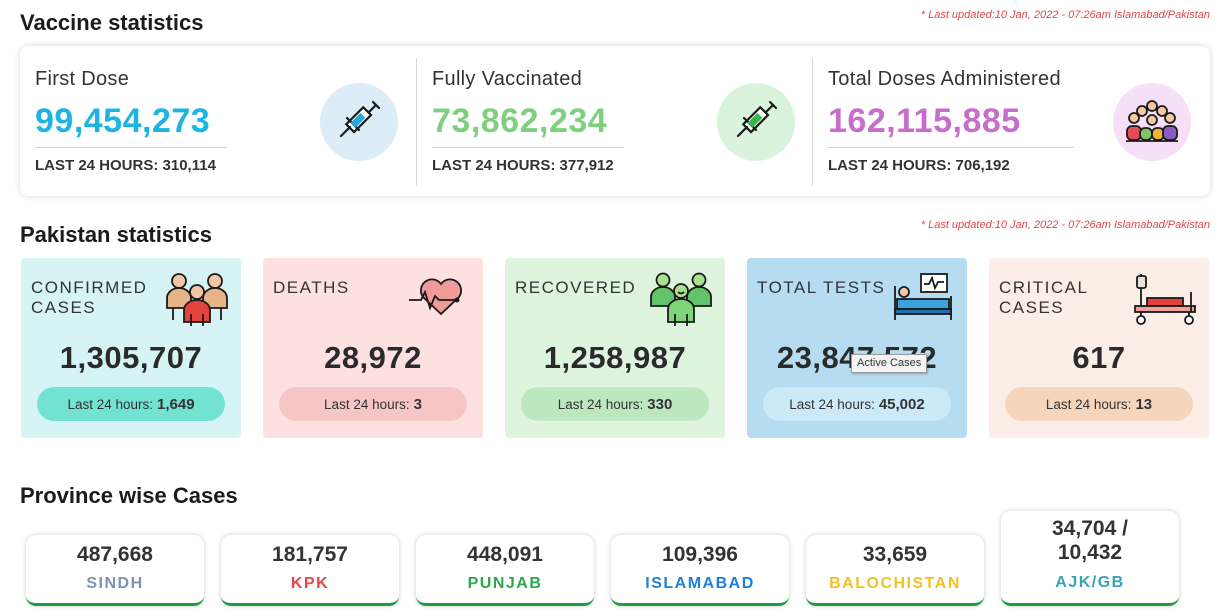 The height and width of the screenshot is (610, 1215). What do you see at coordinates (700, 554) in the screenshot?
I see `province-value: 109,396` at bounding box center [700, 554].